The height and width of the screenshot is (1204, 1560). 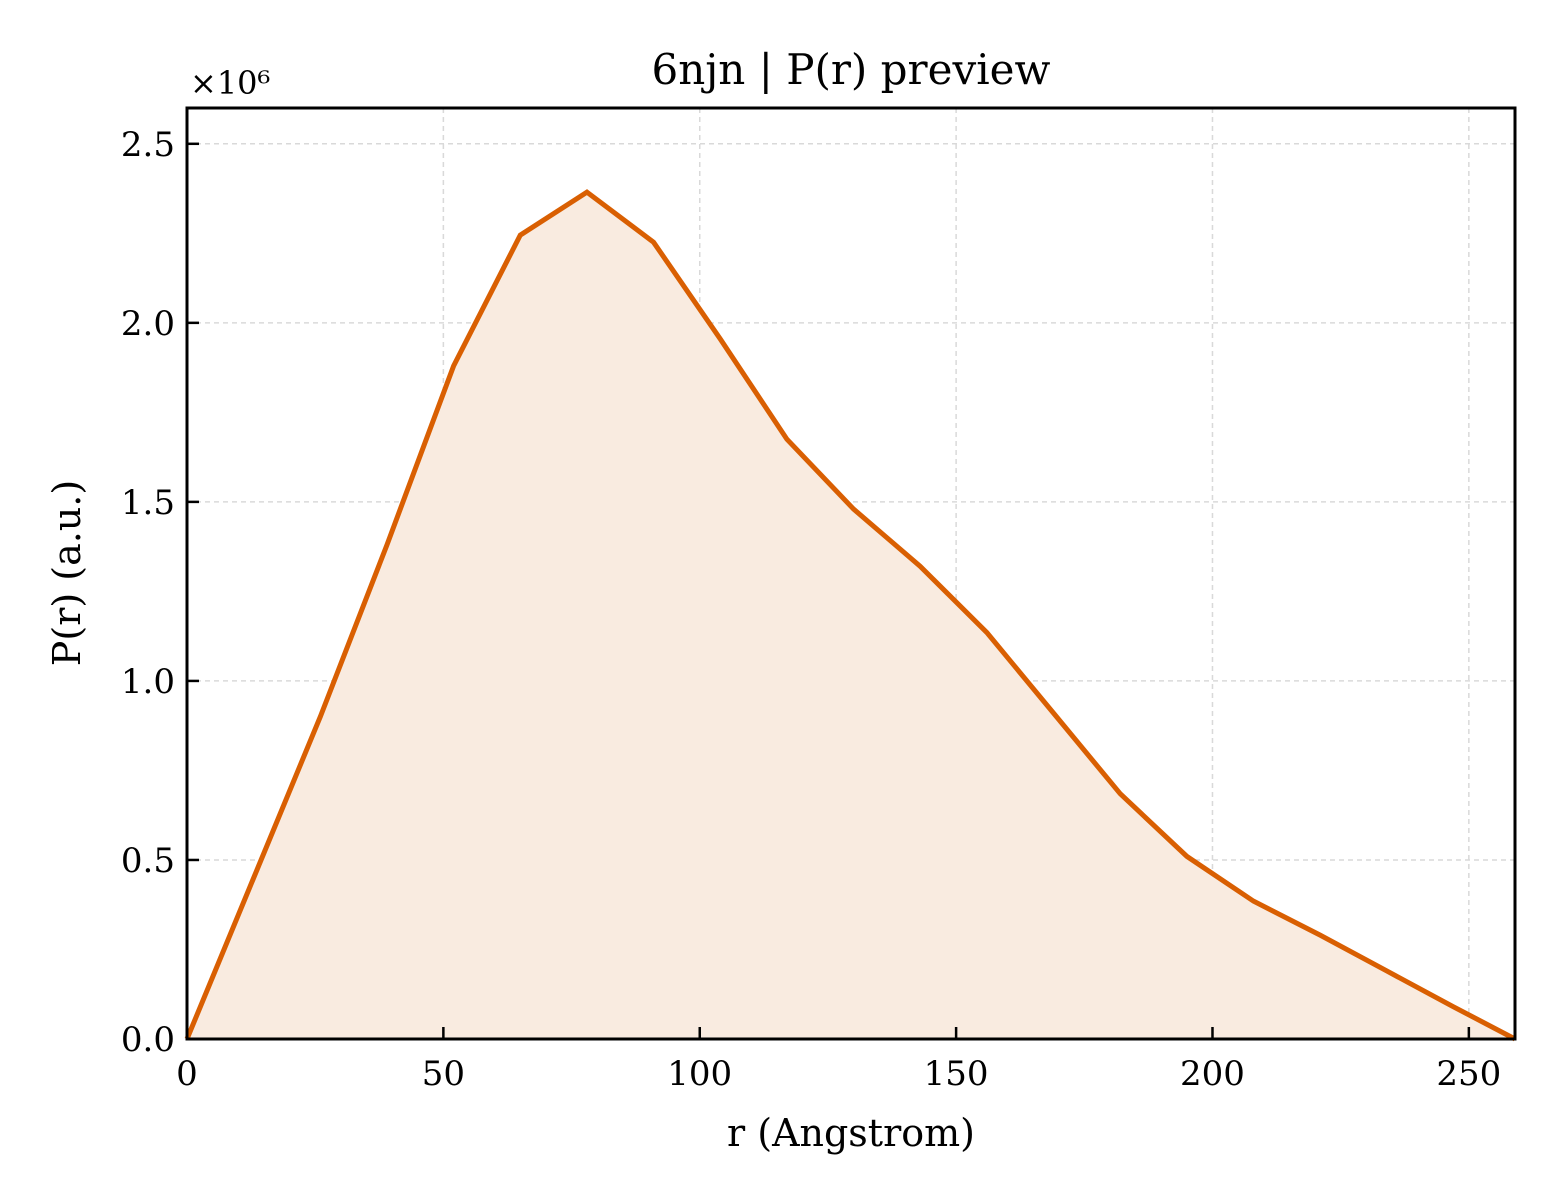 What do you see at coordinates (148, 861) in the screenshot?
I see `y-tick-label: 0.5` at bounding box center [148, 861].